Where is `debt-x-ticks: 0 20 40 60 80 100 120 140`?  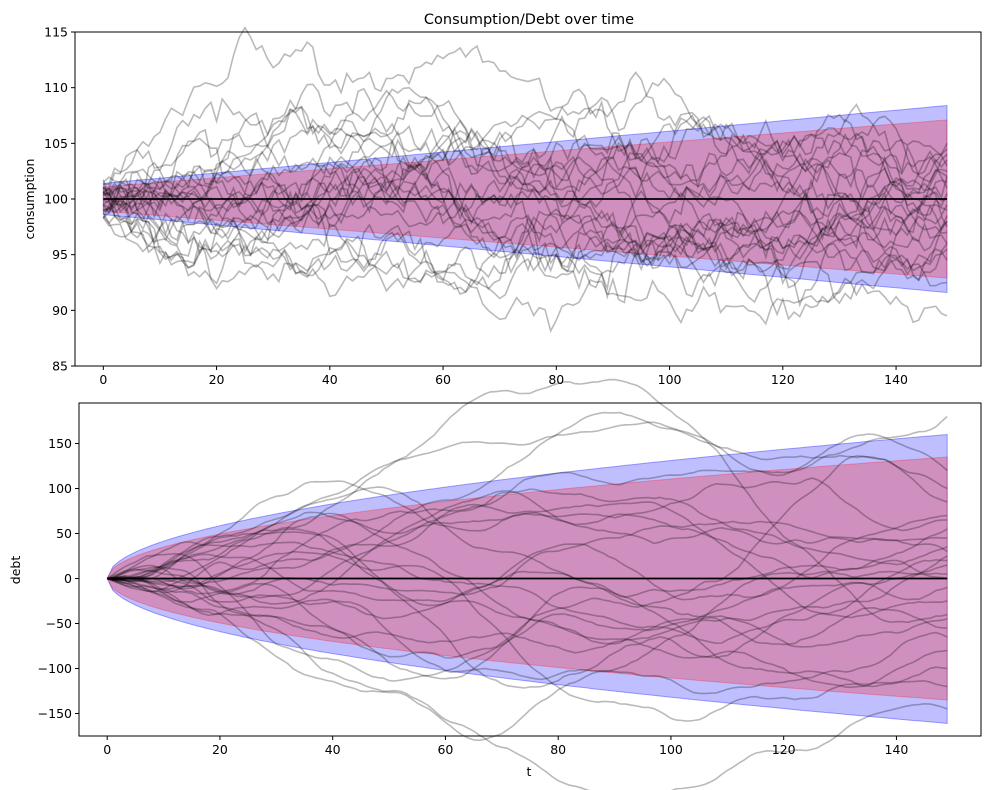 debt-x-ticks: 0 20 40 60 80 100 120 140 is located at coordinates (505, 746).